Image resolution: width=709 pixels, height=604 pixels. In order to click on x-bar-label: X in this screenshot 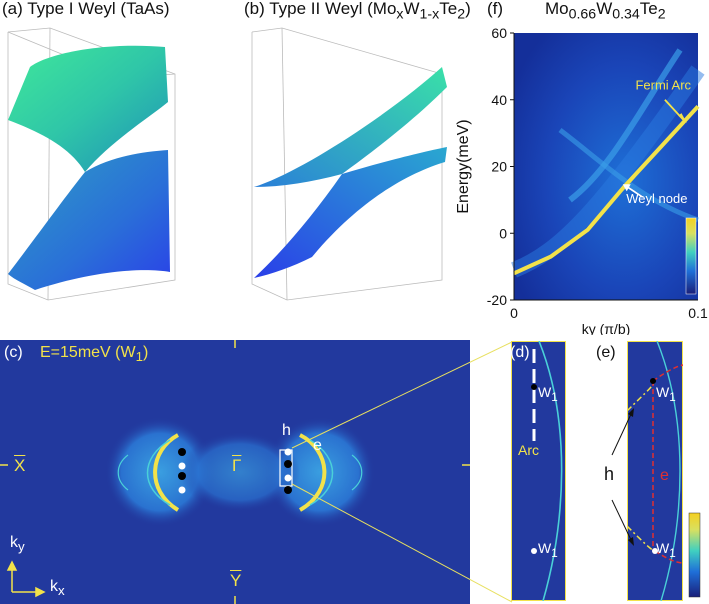, I will do `click(20, 465)`.